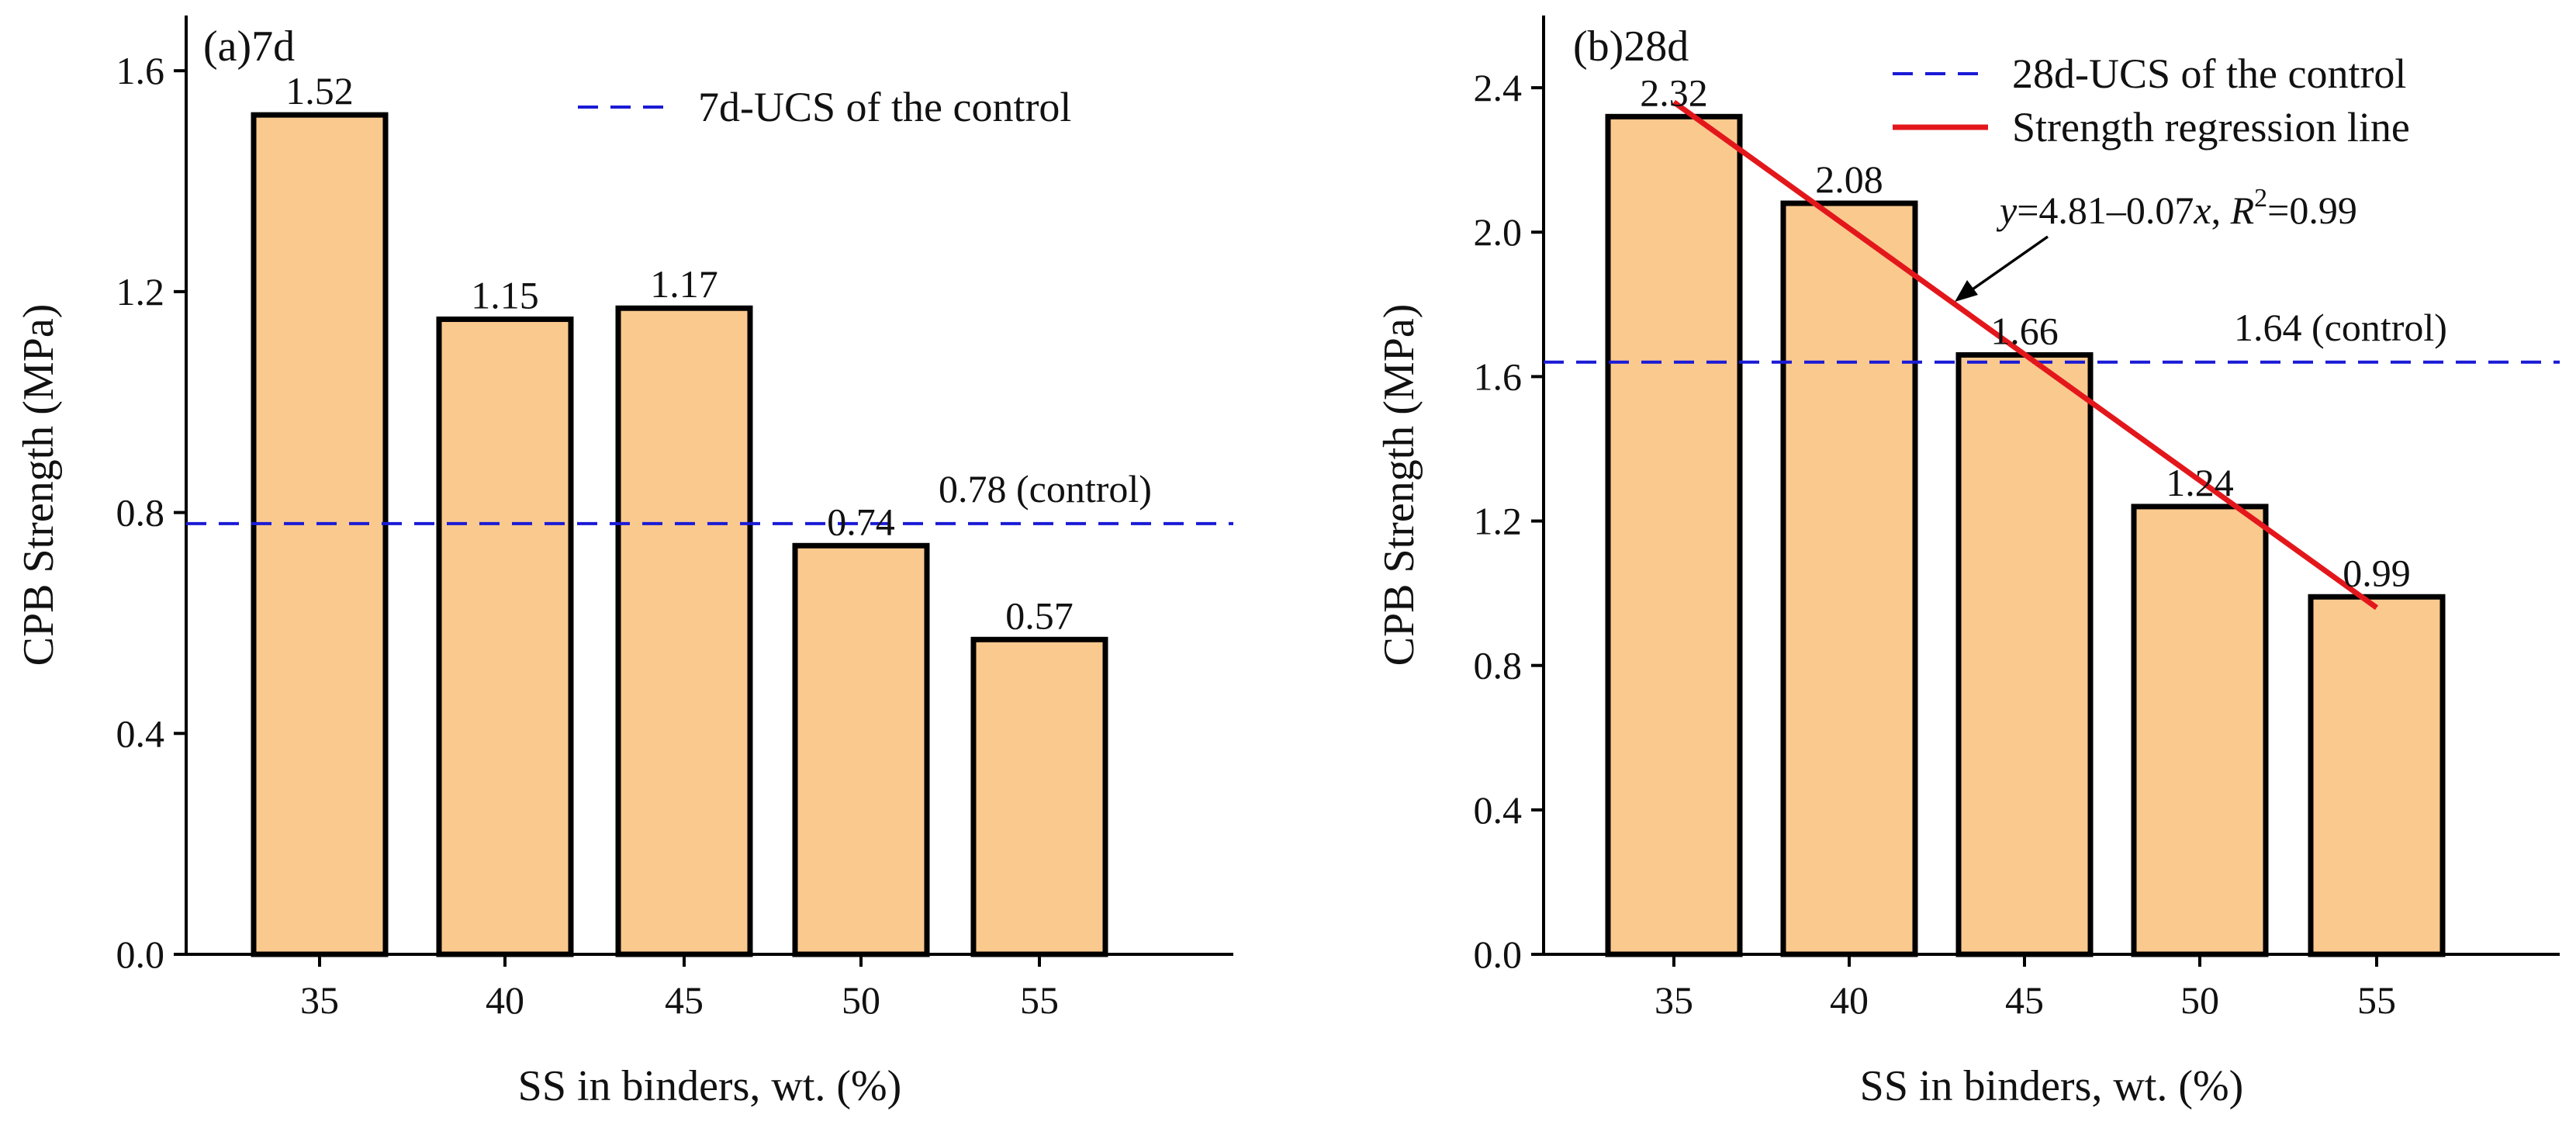  I want to click on panel-b-legend-control-label: 28d-UCS of the control, so click(2209, 73).